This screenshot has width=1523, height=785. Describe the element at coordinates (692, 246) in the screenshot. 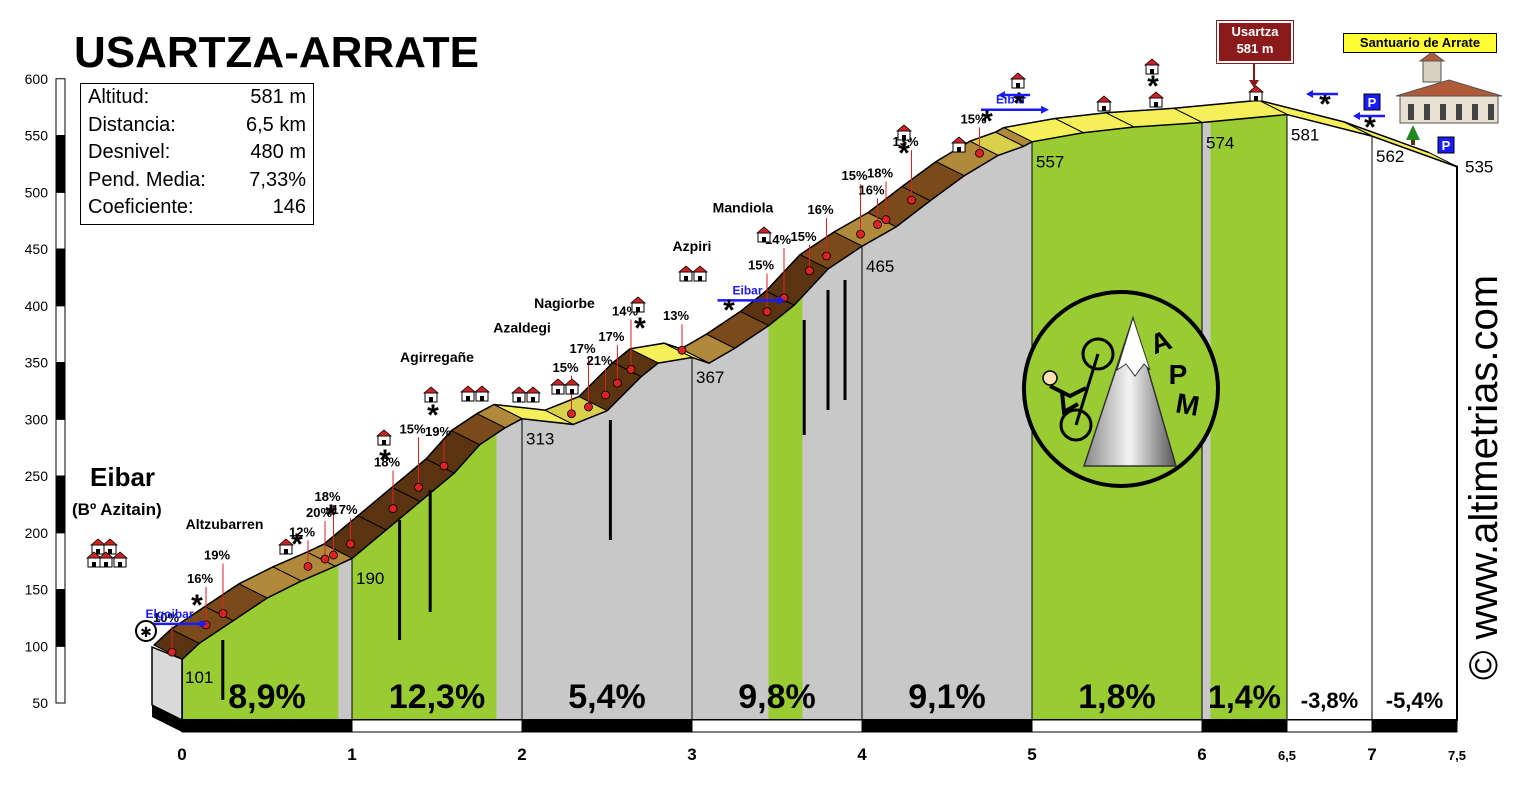

I see `place-label: Azpiri` at that location.